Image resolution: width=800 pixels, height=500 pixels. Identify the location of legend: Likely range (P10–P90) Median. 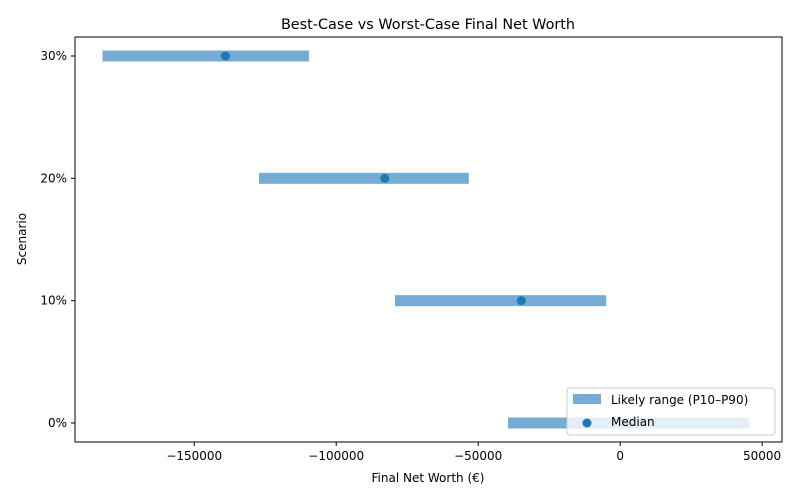
(671, 411).